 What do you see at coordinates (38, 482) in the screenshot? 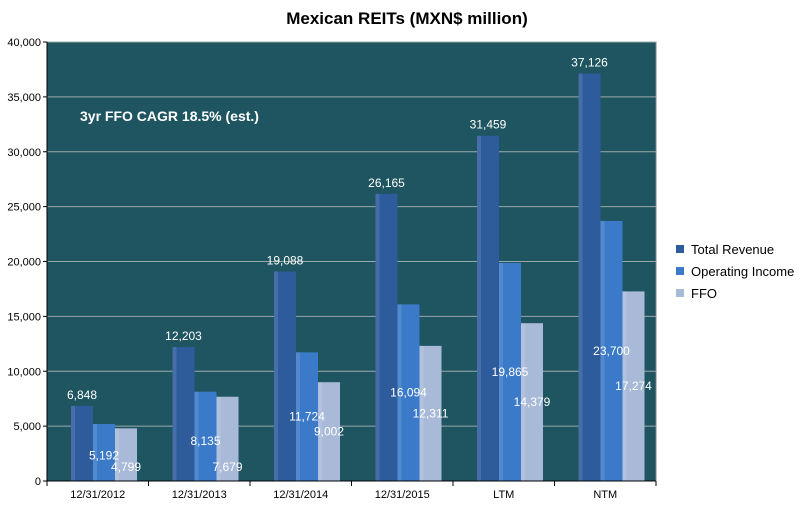
I see `y-tick-label: 0` at bounding box center [38, 482].